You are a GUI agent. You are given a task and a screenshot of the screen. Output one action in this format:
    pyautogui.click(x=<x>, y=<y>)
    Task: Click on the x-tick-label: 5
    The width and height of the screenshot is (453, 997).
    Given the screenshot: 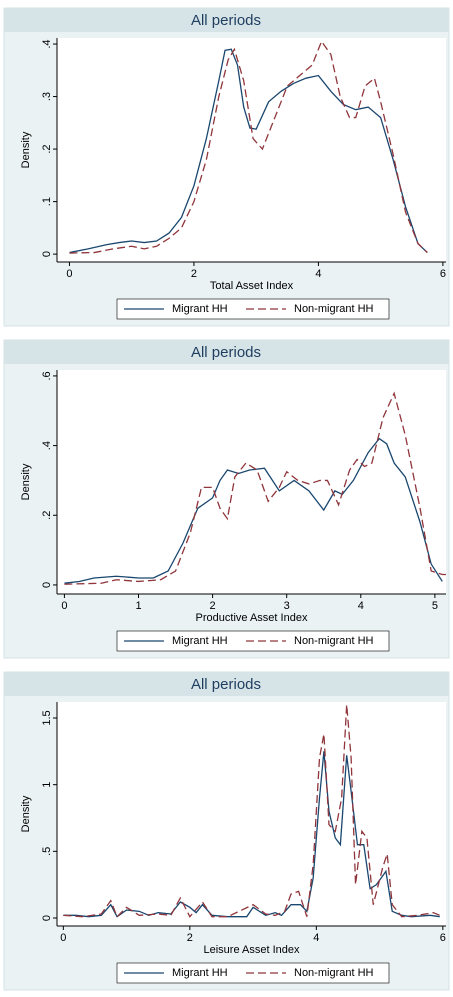 What is the action you would take?
    pyautogui.click(x=435, y=606)
    